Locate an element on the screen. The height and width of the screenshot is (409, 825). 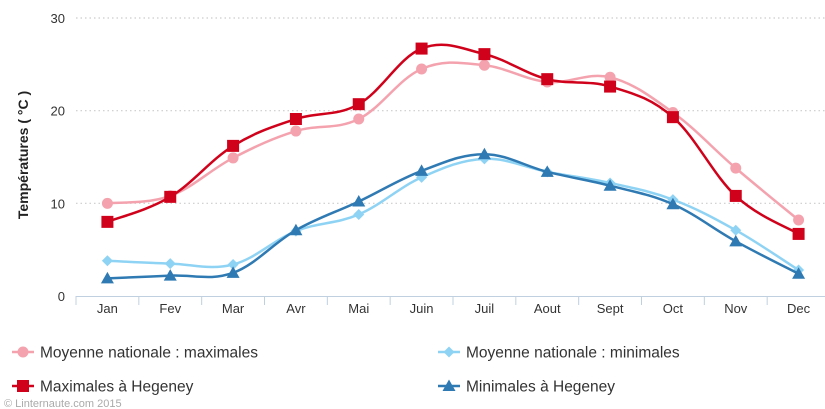
x-tick-label: Sept is located at coordinates (610, 308).